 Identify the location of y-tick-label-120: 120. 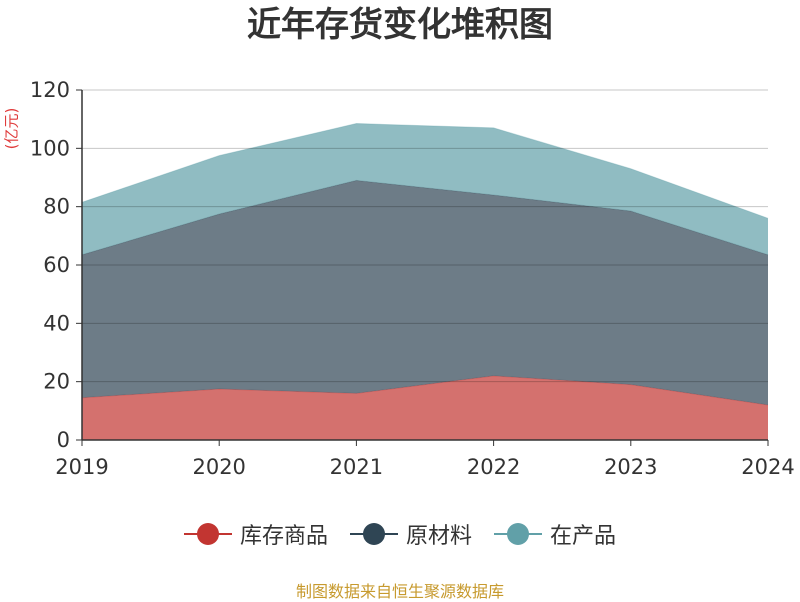
(50, 90).